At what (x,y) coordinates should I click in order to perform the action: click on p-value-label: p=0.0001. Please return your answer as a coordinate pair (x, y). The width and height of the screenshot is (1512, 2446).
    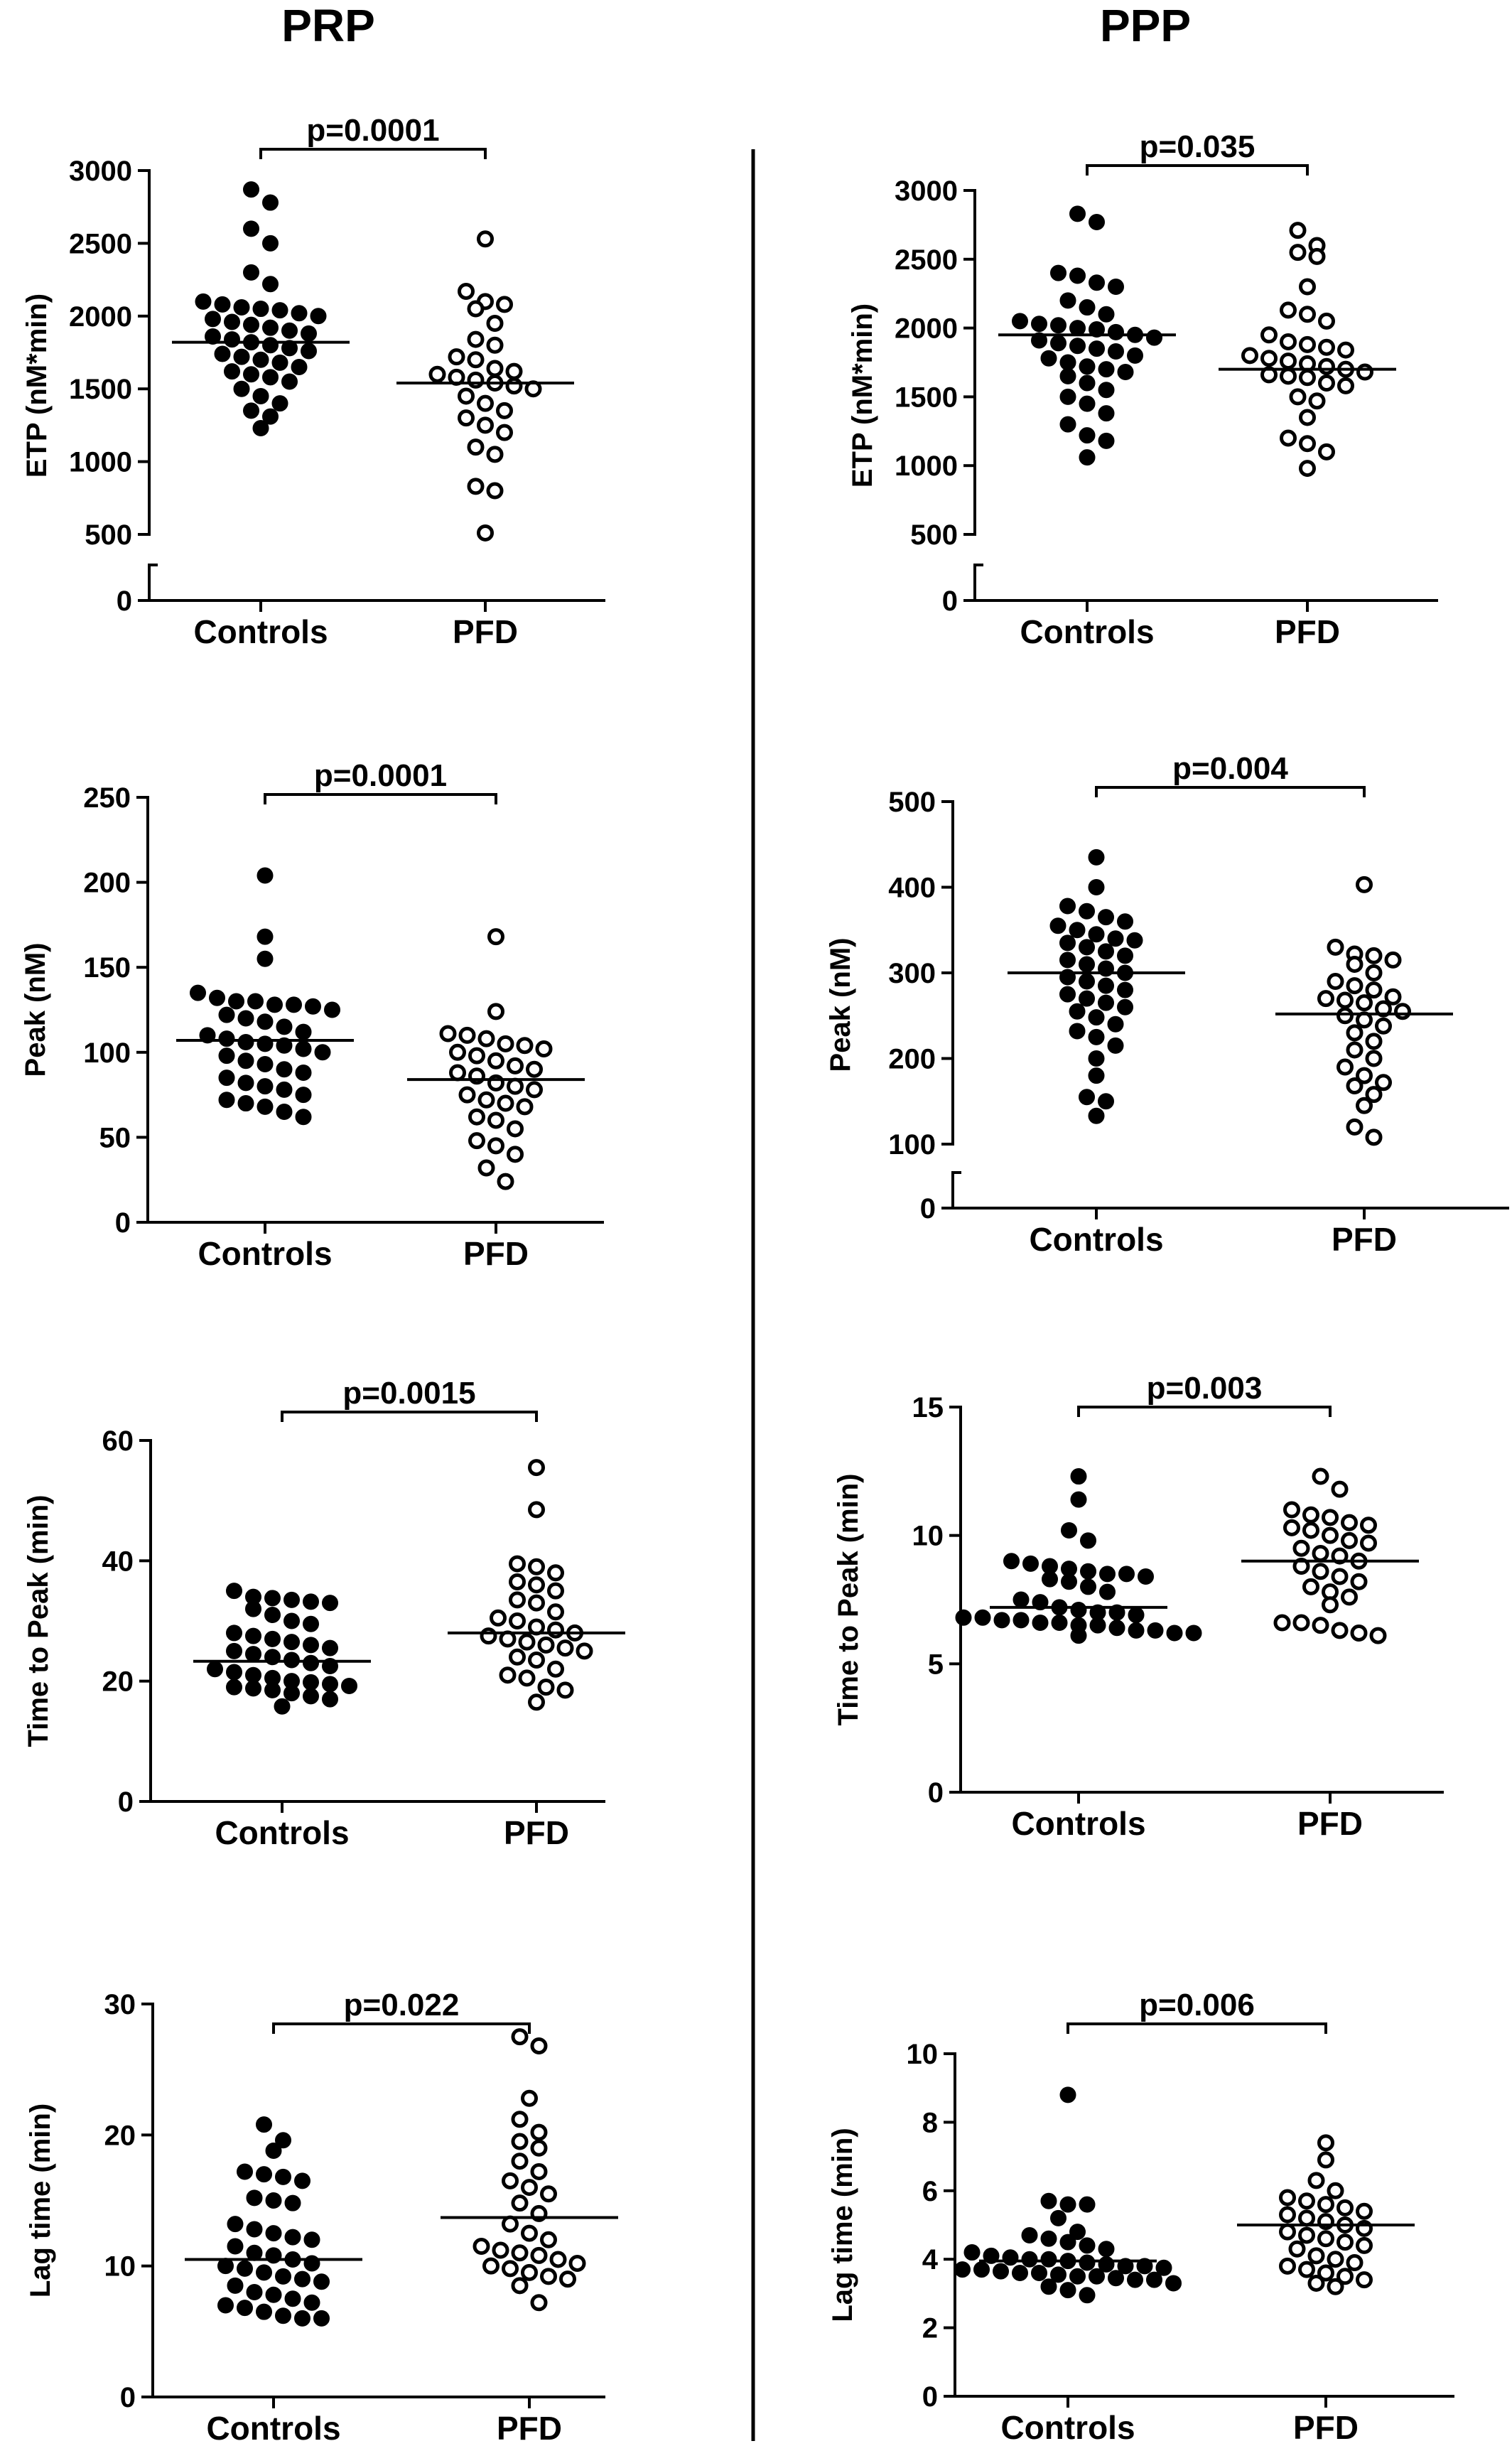
    Looking at the image, I should click on (372, 130).